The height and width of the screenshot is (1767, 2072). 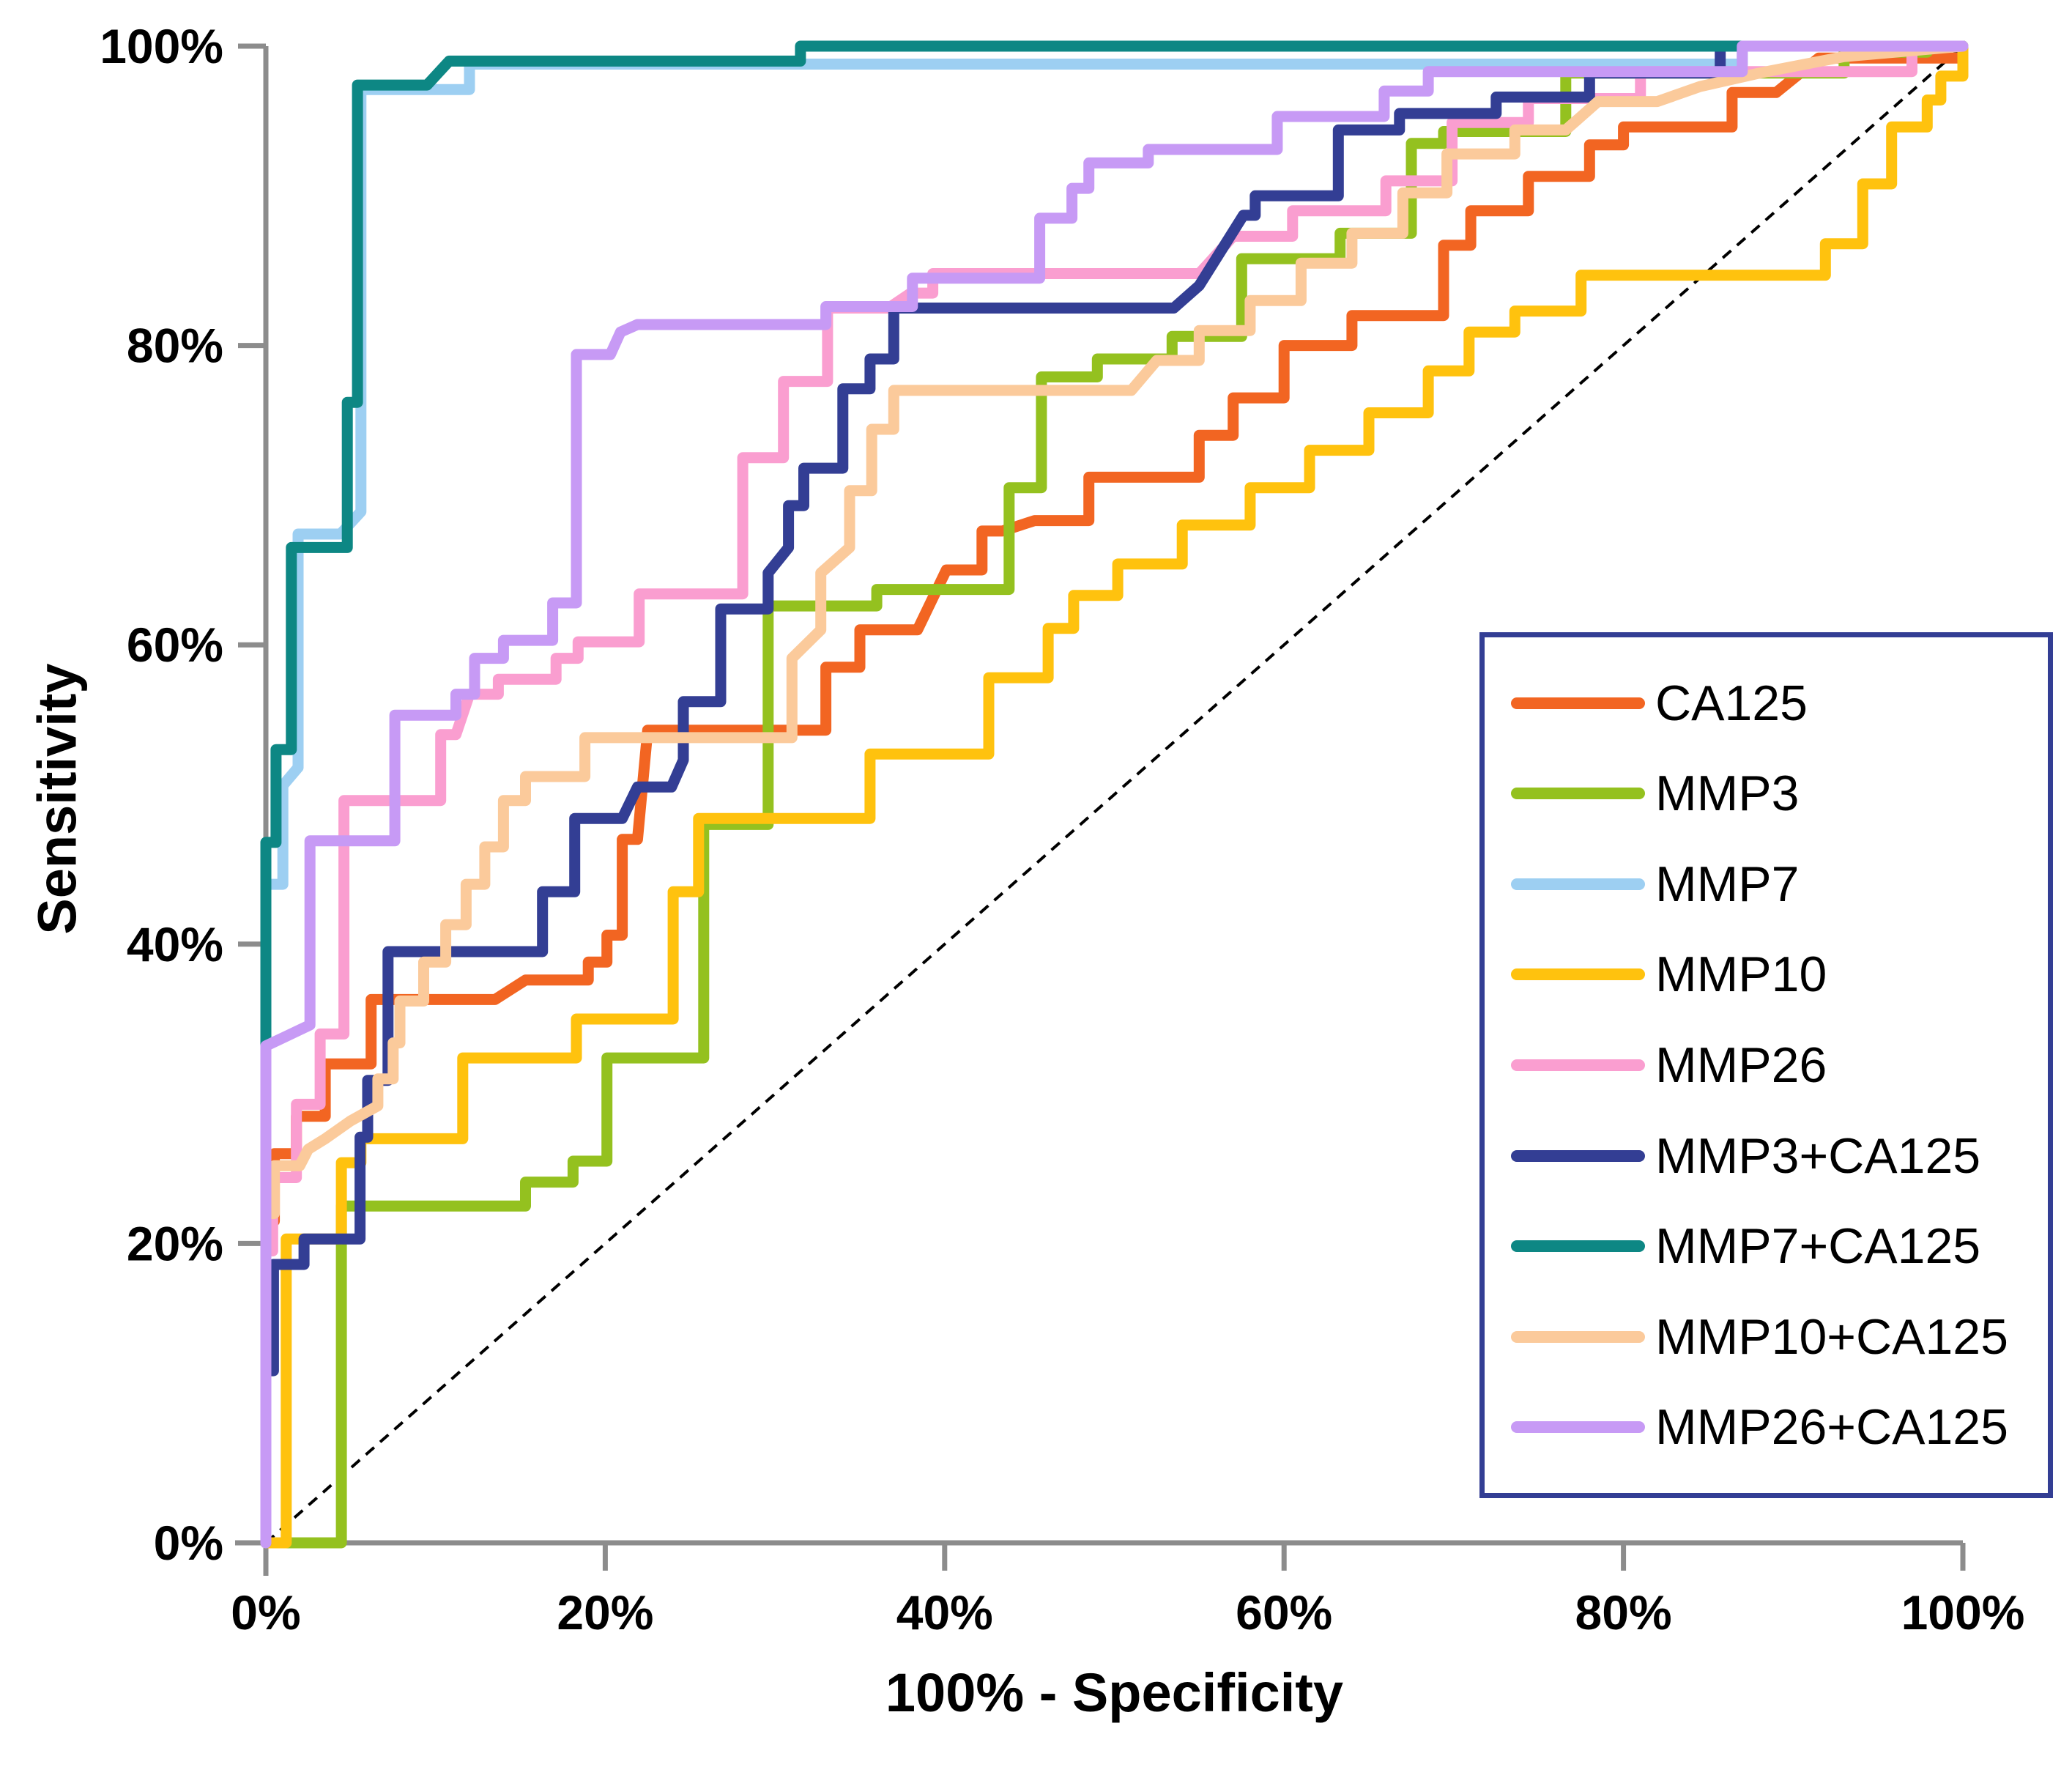 I want to click on x-tick-label: 80%, so click(x=1623, y=1613).